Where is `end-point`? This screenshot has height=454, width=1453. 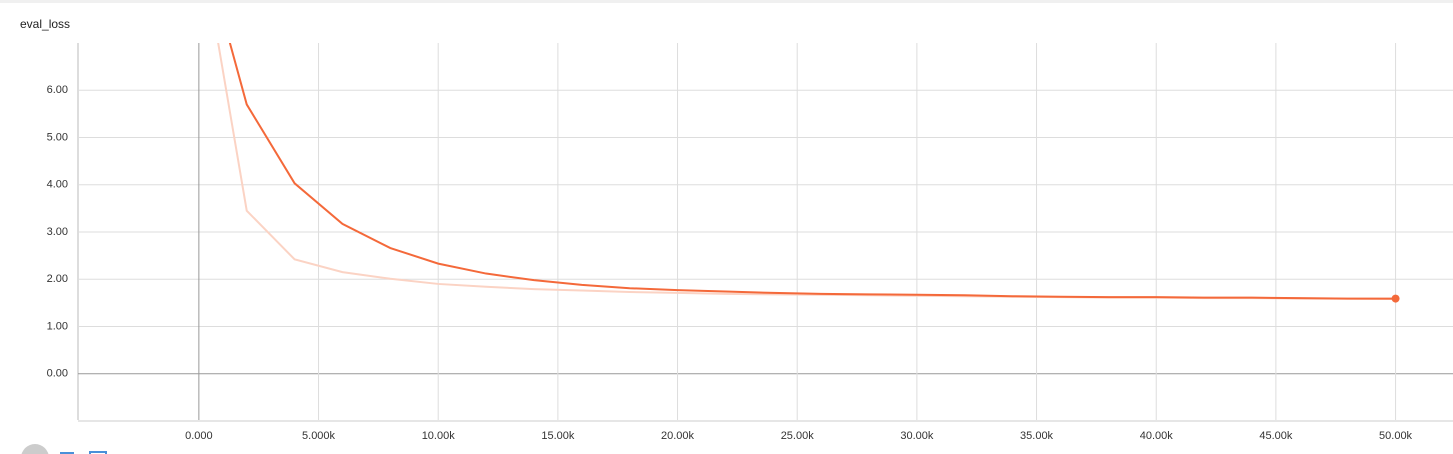 end-point is located at coordinates (1395, 298).